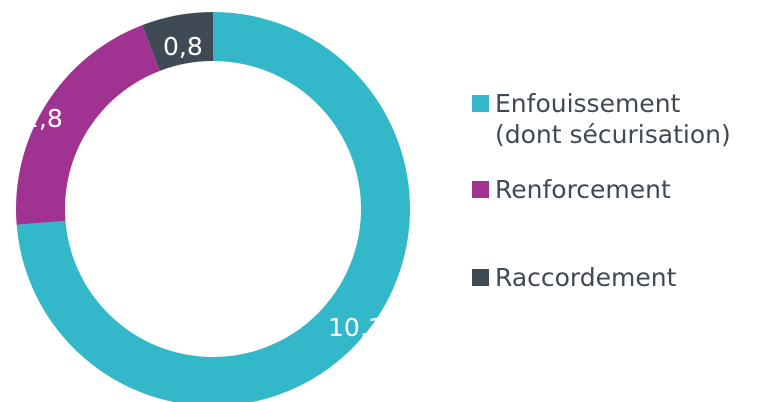  What do you see at coordinates (43, 118) in the screenshot?
I see `label-renforcement: 2,8` at bounding box center [43, 118].